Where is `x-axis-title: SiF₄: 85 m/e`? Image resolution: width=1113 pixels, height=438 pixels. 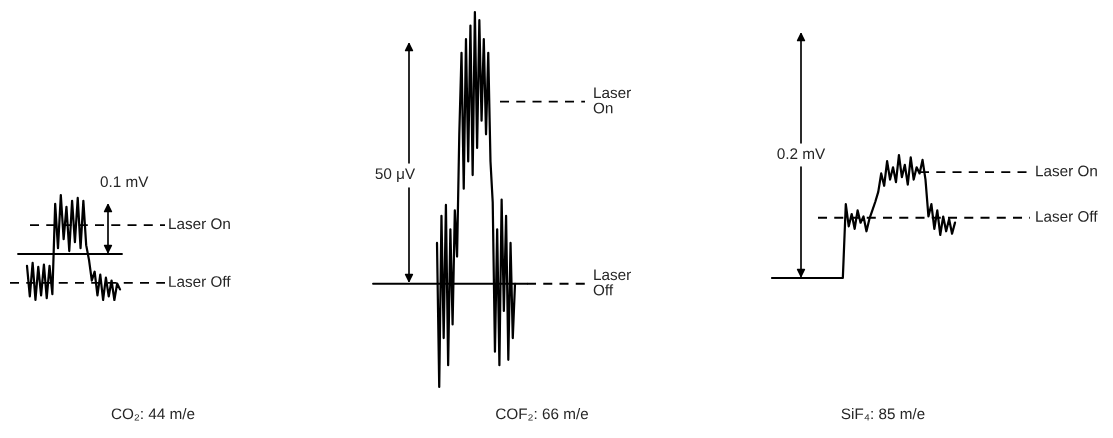
x-axis-title: SiF₄: 85 m/e is located at coordinates (883, 414).